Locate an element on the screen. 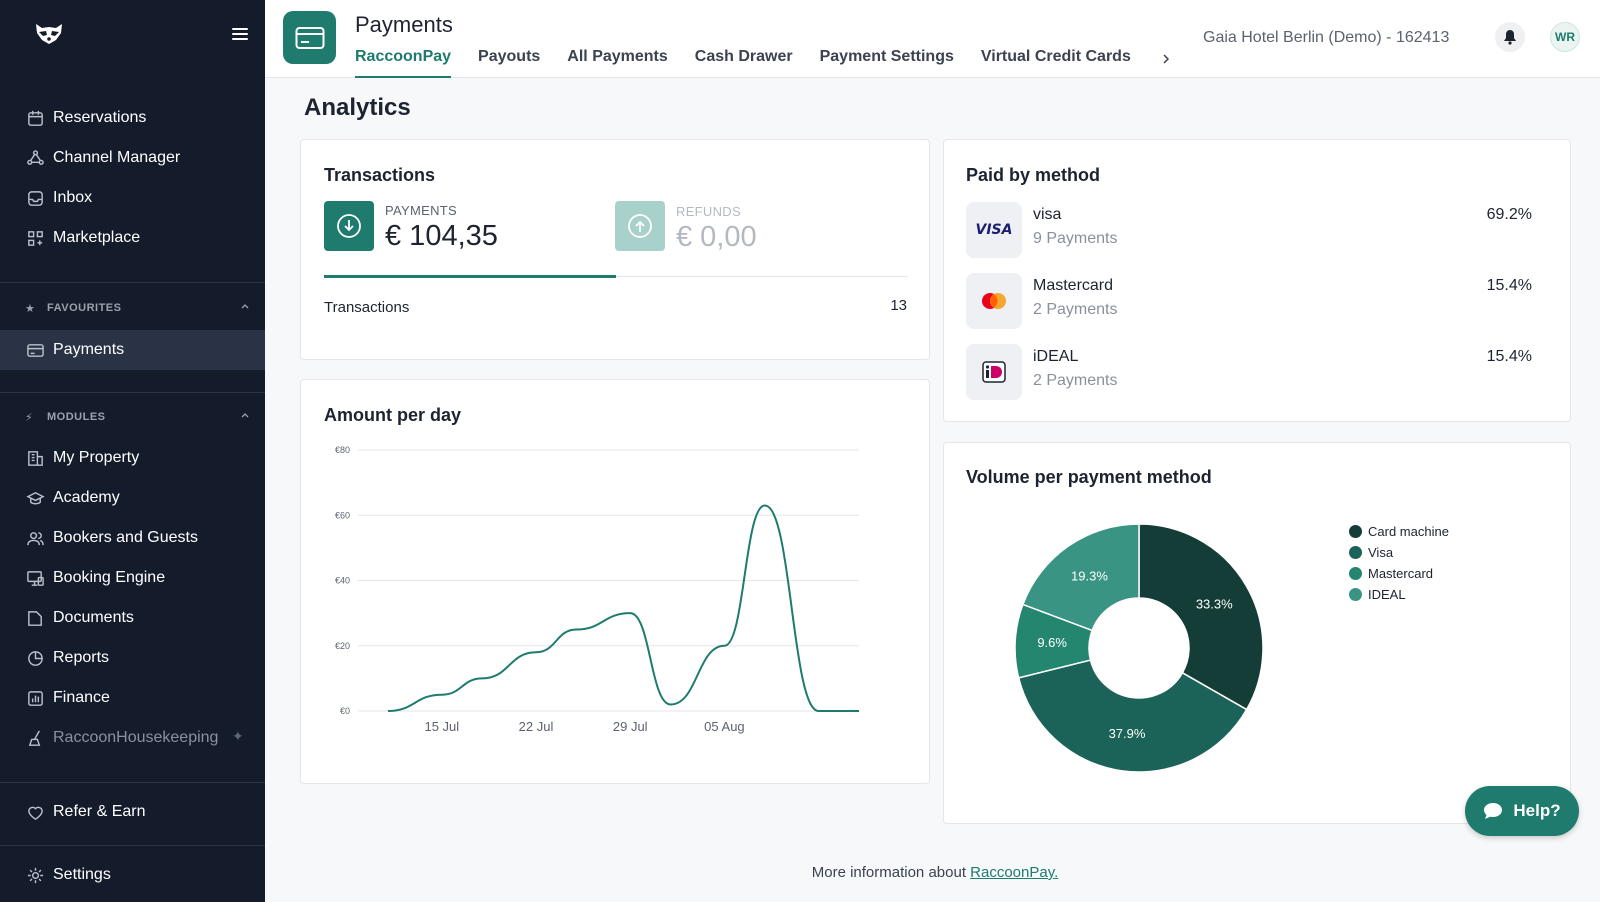 The width and height of the screenshot is (1600, 902). modules-section-header: ⚡ MODULES is located at coordinates (137, 417).